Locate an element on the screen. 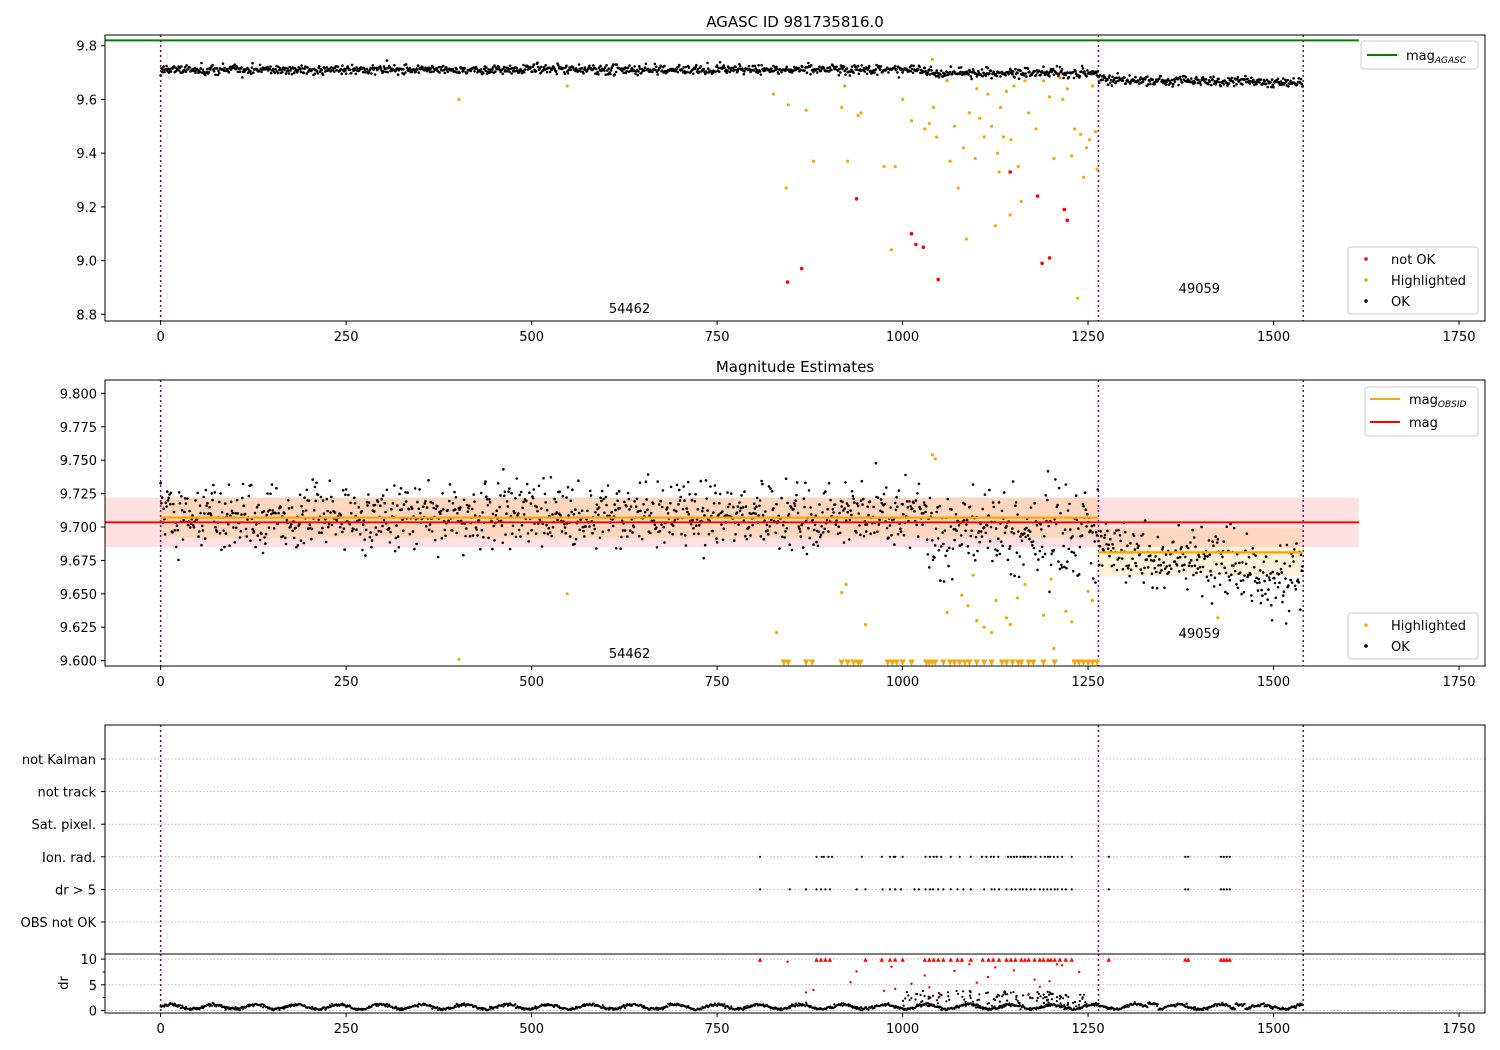 Image resolution: width=1500 pixels, height=1050 pixels. not-ok-point is located at coordinates (1064, 209).